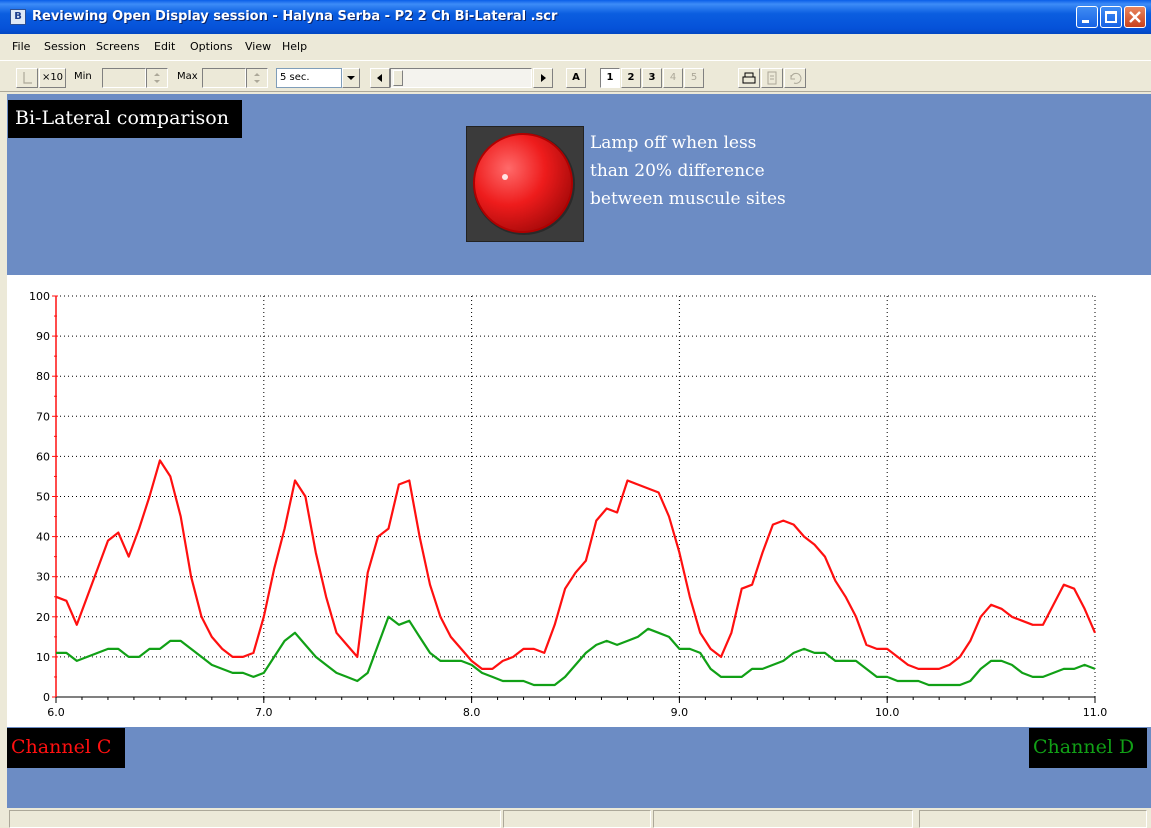 The image size is (1151, 828). Describe the element at coordinates (224, 78) in the screenshot. I see `max-field` at that location.